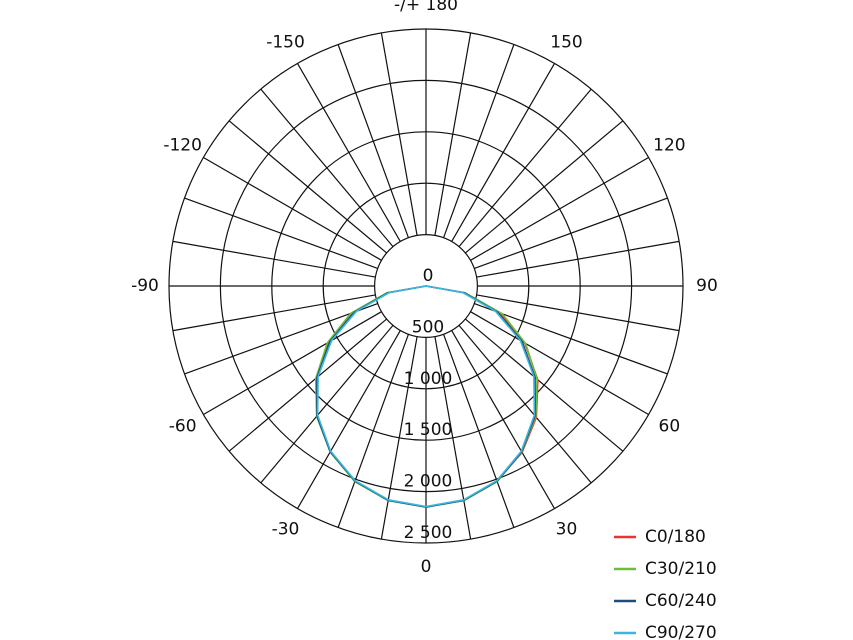  I want to click on theta-tick-label: 30, so click(567, 529).